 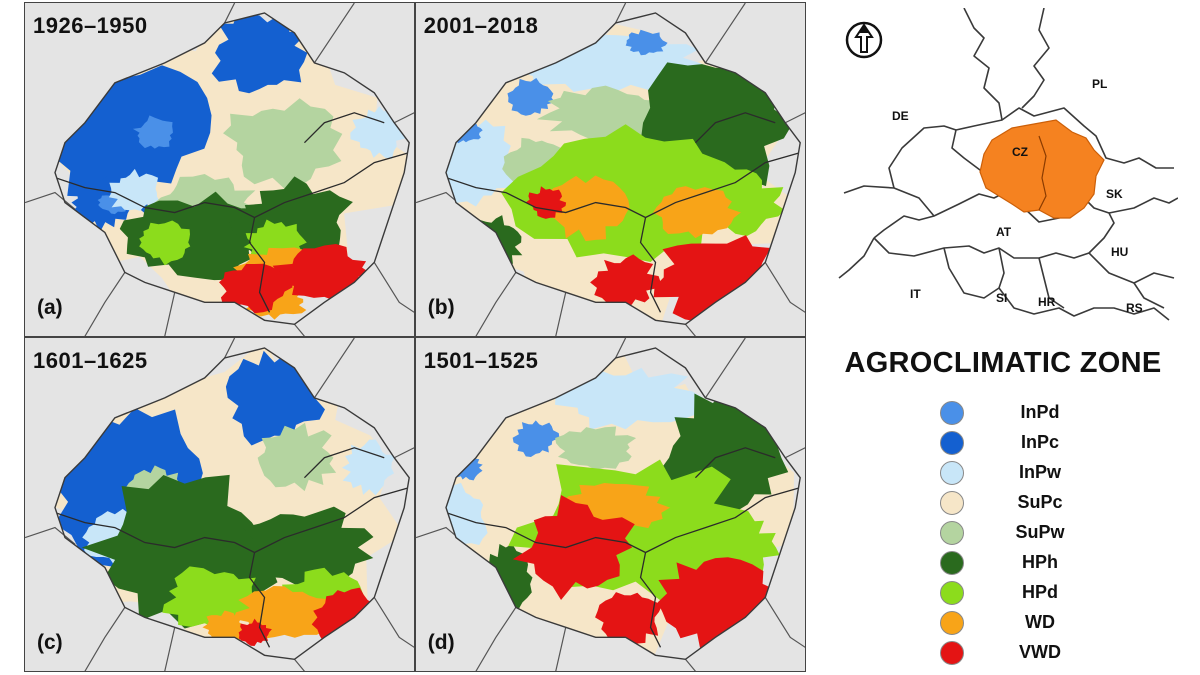 What do you see at coordinates (50, 308) in the screenshot?
I see `panel-label: (a)` at bounding box center [50, 308].